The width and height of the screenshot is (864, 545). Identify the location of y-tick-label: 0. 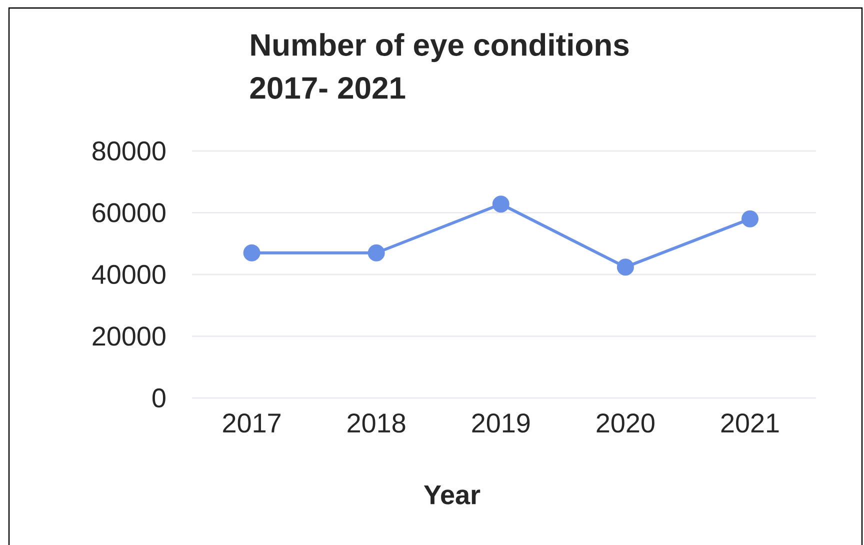
(159, 398).